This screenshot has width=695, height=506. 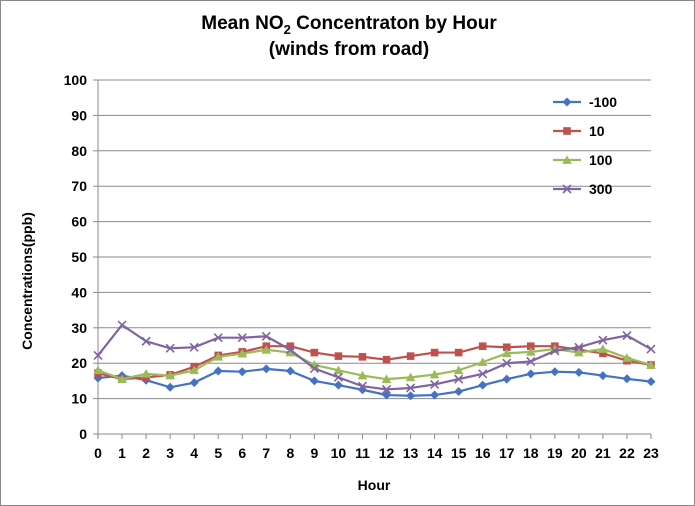 What do you see at coordinates (79, 115) in the screenshot?
I see `y-tick-label: 90` at bounding box center [79, 115].